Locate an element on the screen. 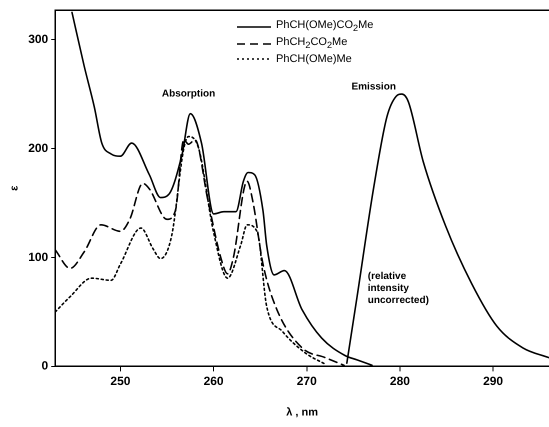 Image resolution: width=549 pixels, height=427 pixels. annotation: Emission is located at coordinates (373, 87).